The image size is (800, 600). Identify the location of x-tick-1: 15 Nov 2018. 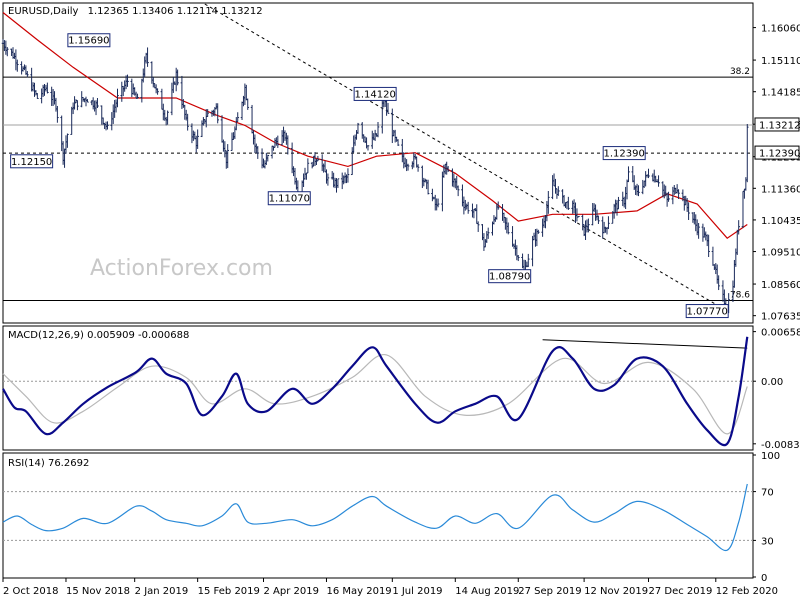
(98, 591).